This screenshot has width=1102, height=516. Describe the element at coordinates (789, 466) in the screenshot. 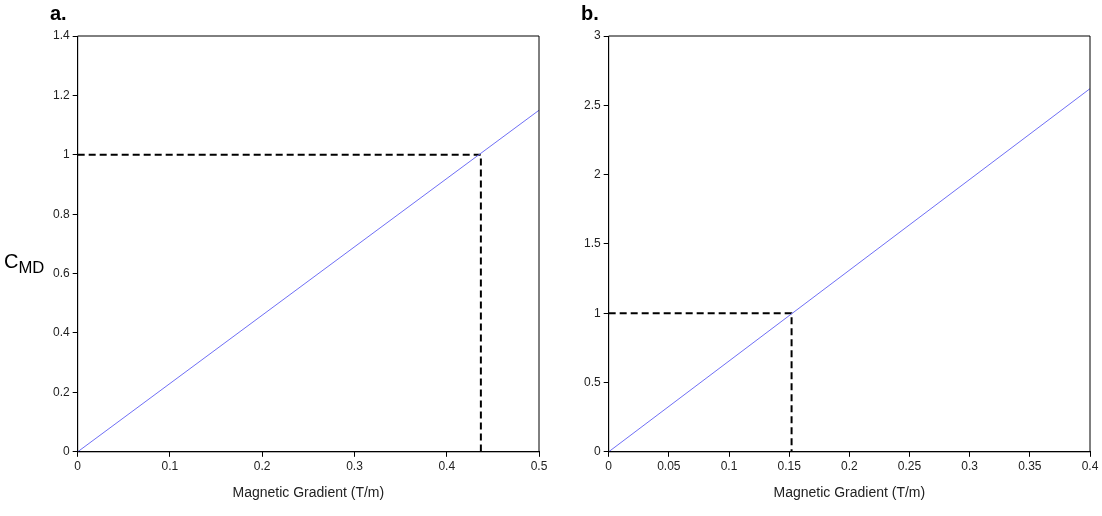

I see `x-tick-label: 0.15` at that location.